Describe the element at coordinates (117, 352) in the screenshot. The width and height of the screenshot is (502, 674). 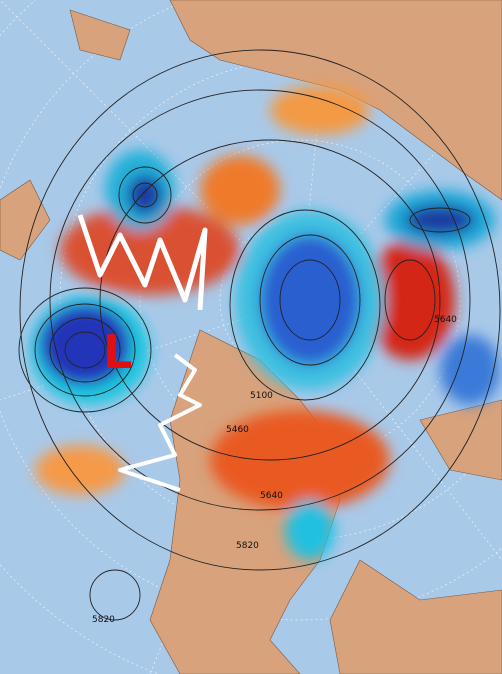
I see `low-marker: L` at that location.